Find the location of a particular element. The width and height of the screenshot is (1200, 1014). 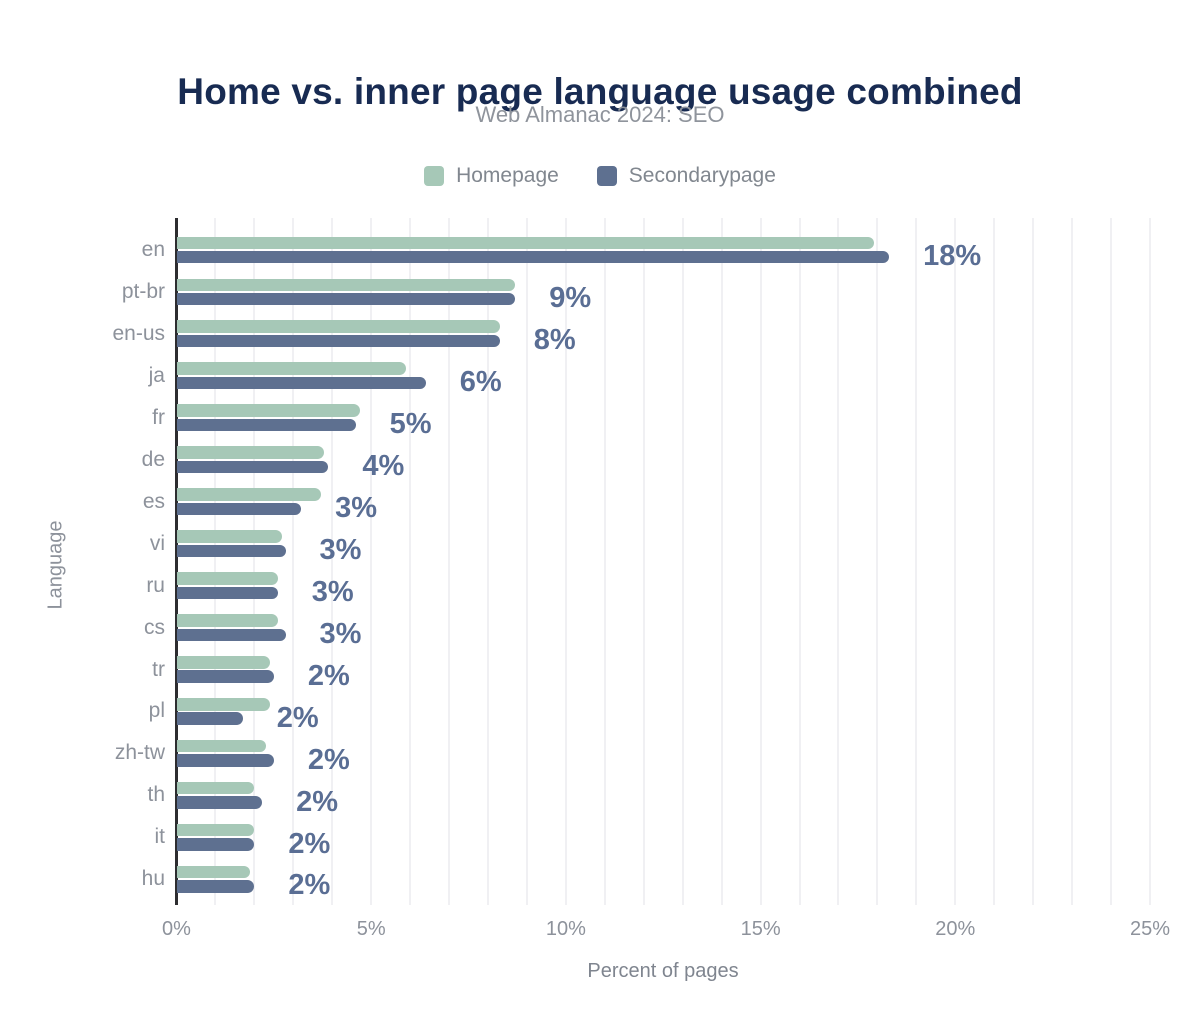

data-label-ru: 3% is located at coordinates (332, 591).